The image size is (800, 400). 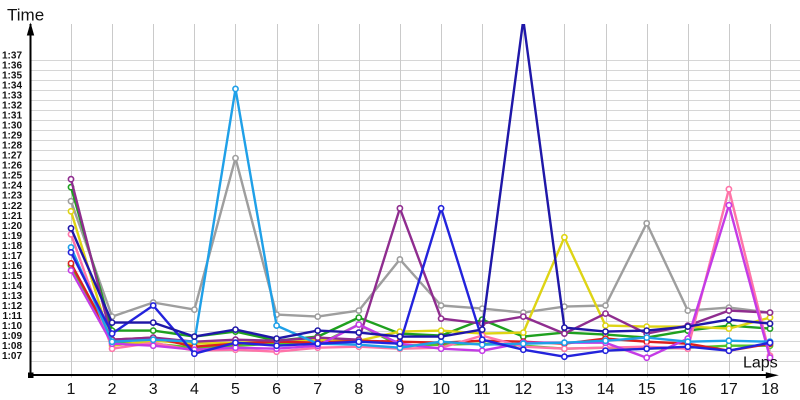 What do you see at coordinates (71, 389) in the screenshot?
I see `svg-text: 1` at bounding box center [71, 389].